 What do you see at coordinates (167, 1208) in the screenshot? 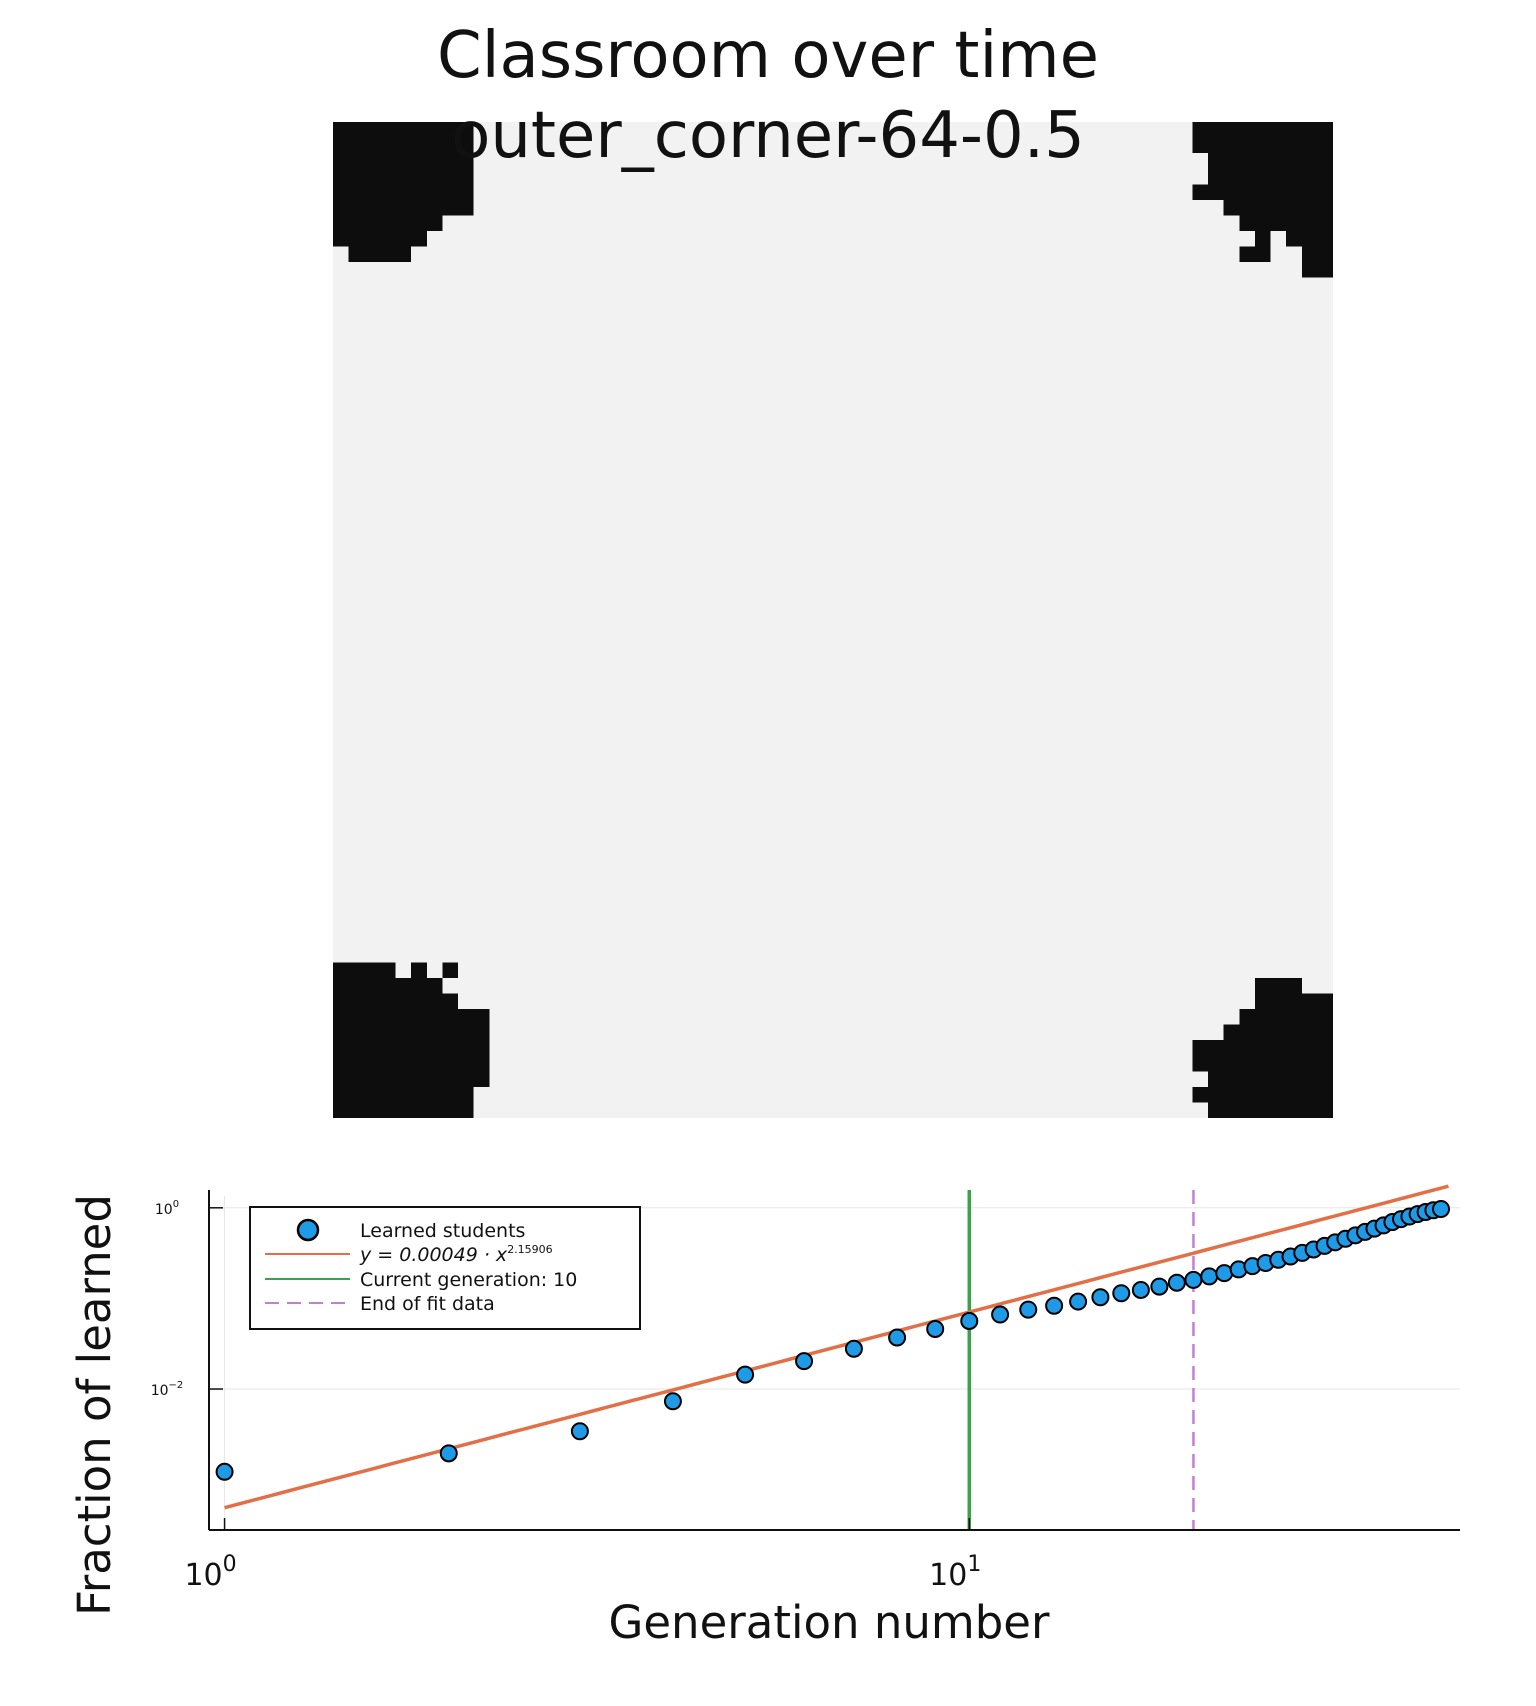
I see `y-tick-label: 10⁰` at bounding box center [167, 1208].